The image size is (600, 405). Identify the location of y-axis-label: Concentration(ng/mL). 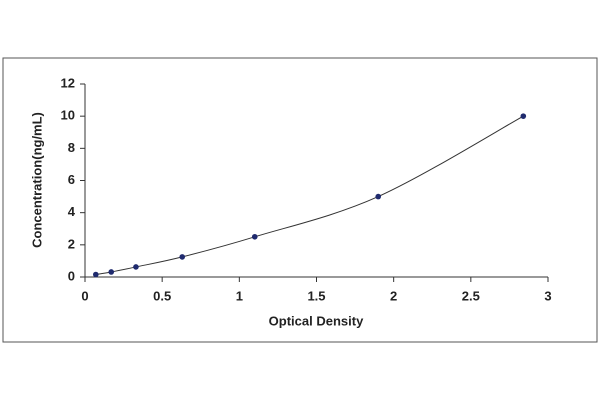
(36, 180).